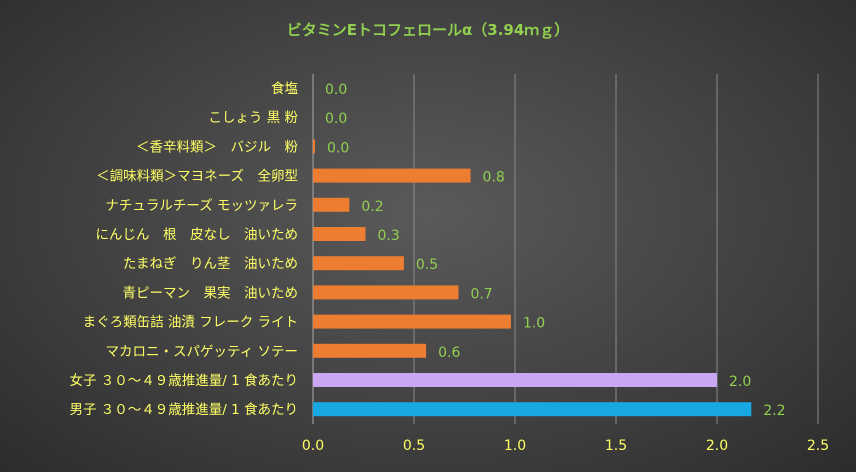  Describe the element at coordinates (190, 323) in the screenshot. I see `category-label: まぐろ類缶詰 油漬 フレーク ライト` at that location.